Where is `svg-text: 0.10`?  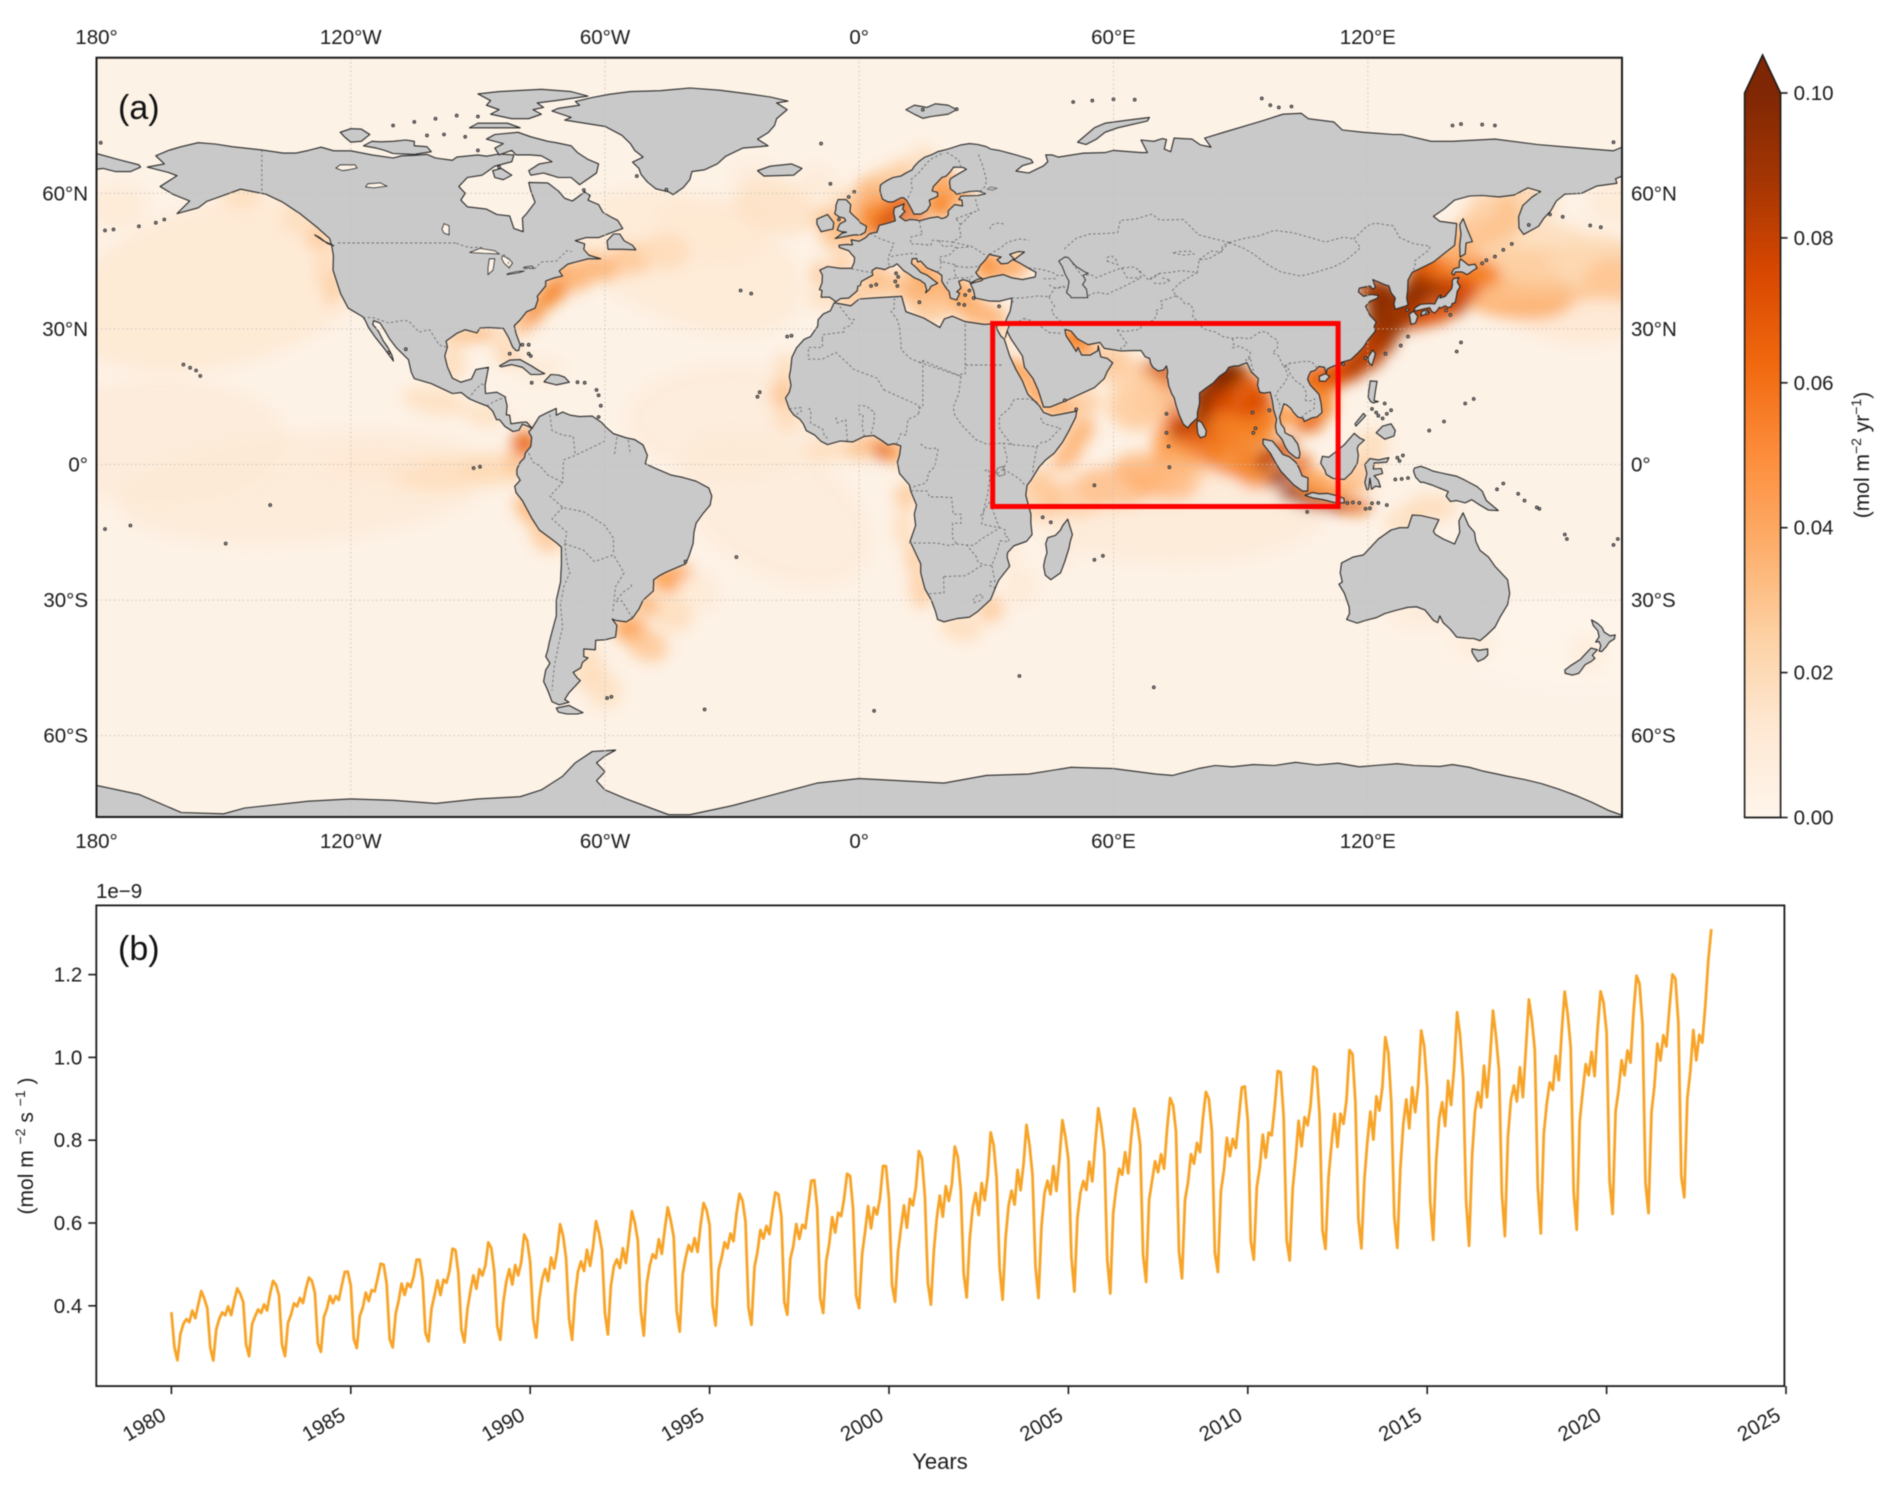
svg-text: 0.10 is located at coordinates (1814, 93).